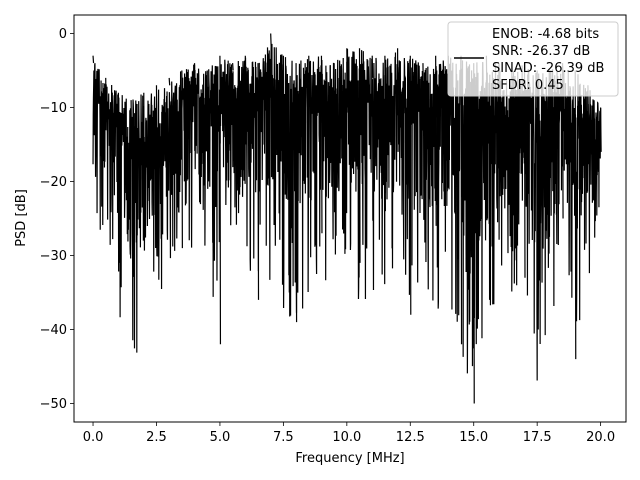  What do you see at coordinates (600, 437) in the screenshot?
I see `x-tick-label: 20.0` at bounding box center [600, 437].